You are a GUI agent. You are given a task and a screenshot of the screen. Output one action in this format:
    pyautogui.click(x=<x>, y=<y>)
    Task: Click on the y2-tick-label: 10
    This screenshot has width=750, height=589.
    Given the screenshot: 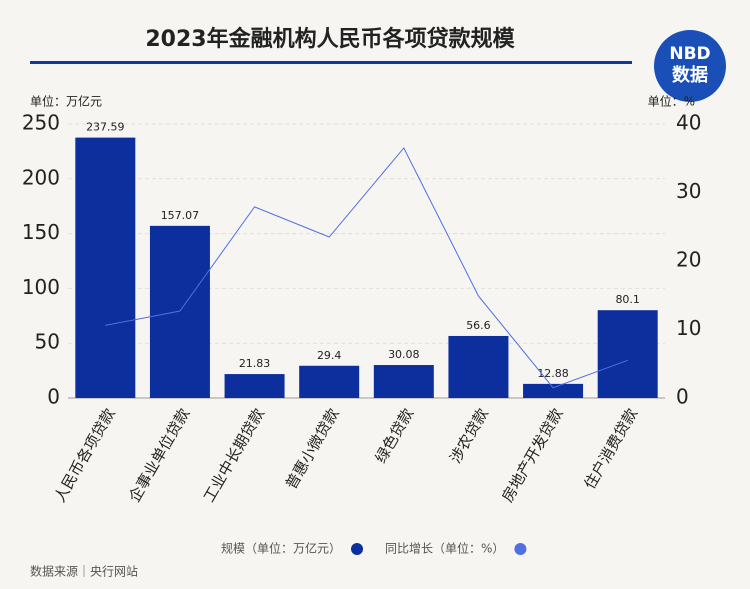 What is the action you would take?
    pyautogui.click(x=688, y=328)
    